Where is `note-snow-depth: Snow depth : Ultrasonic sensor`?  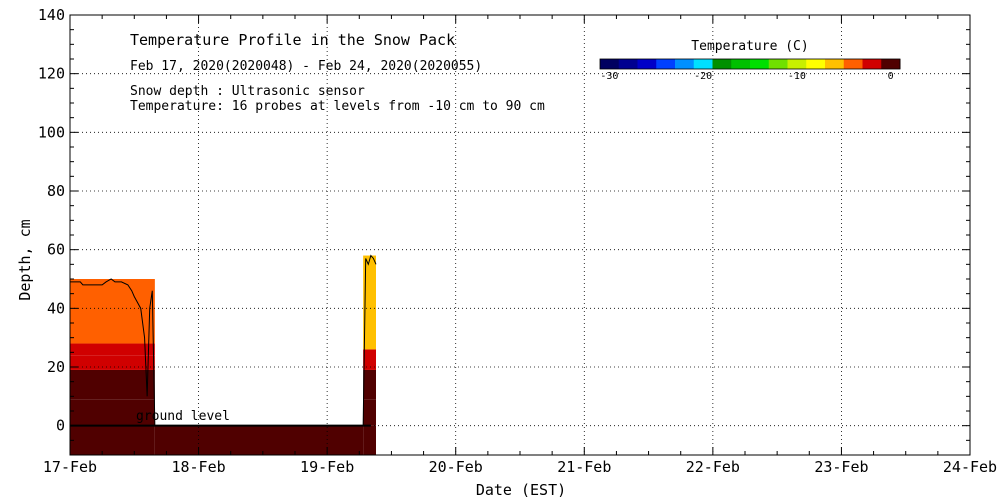 note-snow-depth: Snow depth : Ultrasonic sensor is located at coordinates (247, 91).